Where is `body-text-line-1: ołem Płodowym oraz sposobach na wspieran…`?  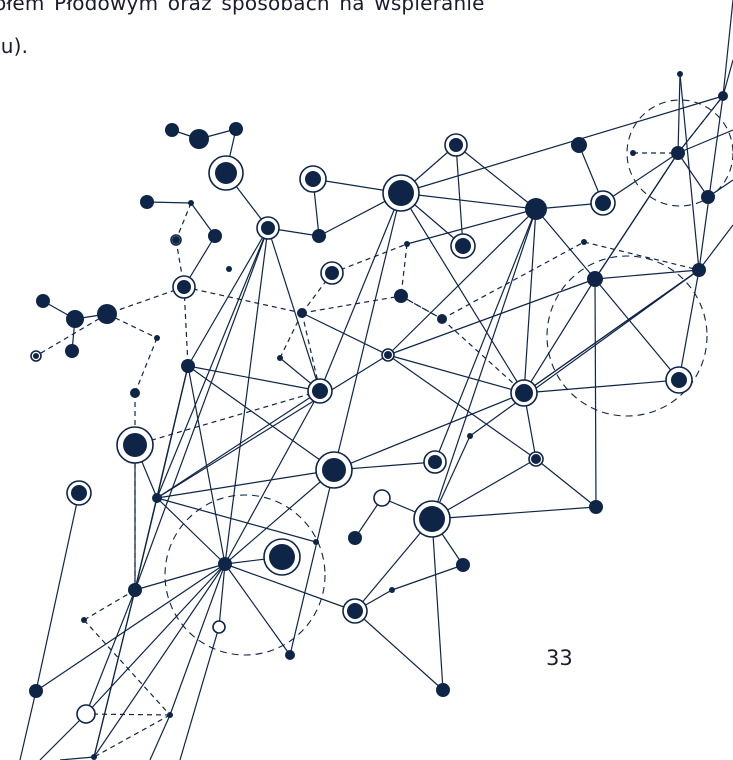
body-text-line-1: ołem Płodowym oraz sposobach na wspieran… is located at coordinates (242, 7).